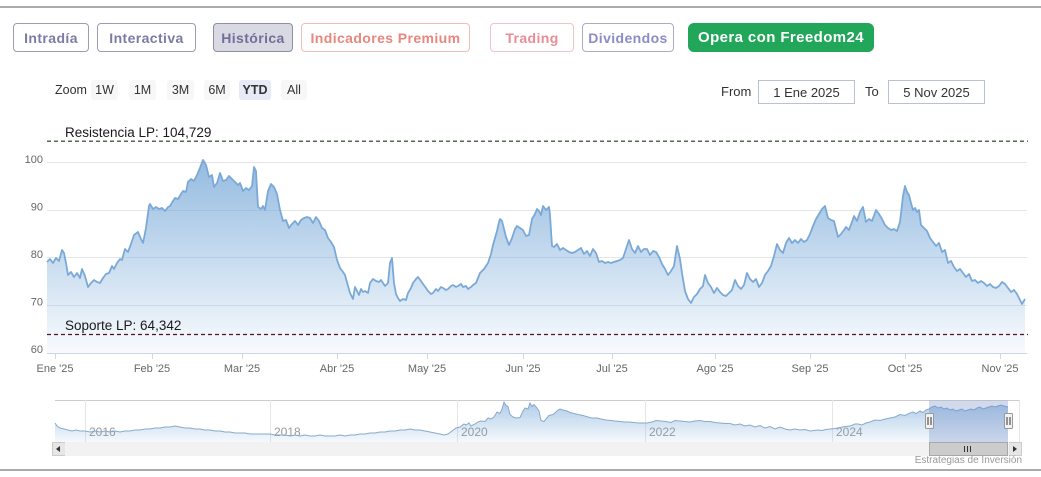 The image size is (1041, 477). What do you see at coordinates (810, 369) in the screenshot?
I see `svg-text: Sep '25` at bounding box center [810, 369].